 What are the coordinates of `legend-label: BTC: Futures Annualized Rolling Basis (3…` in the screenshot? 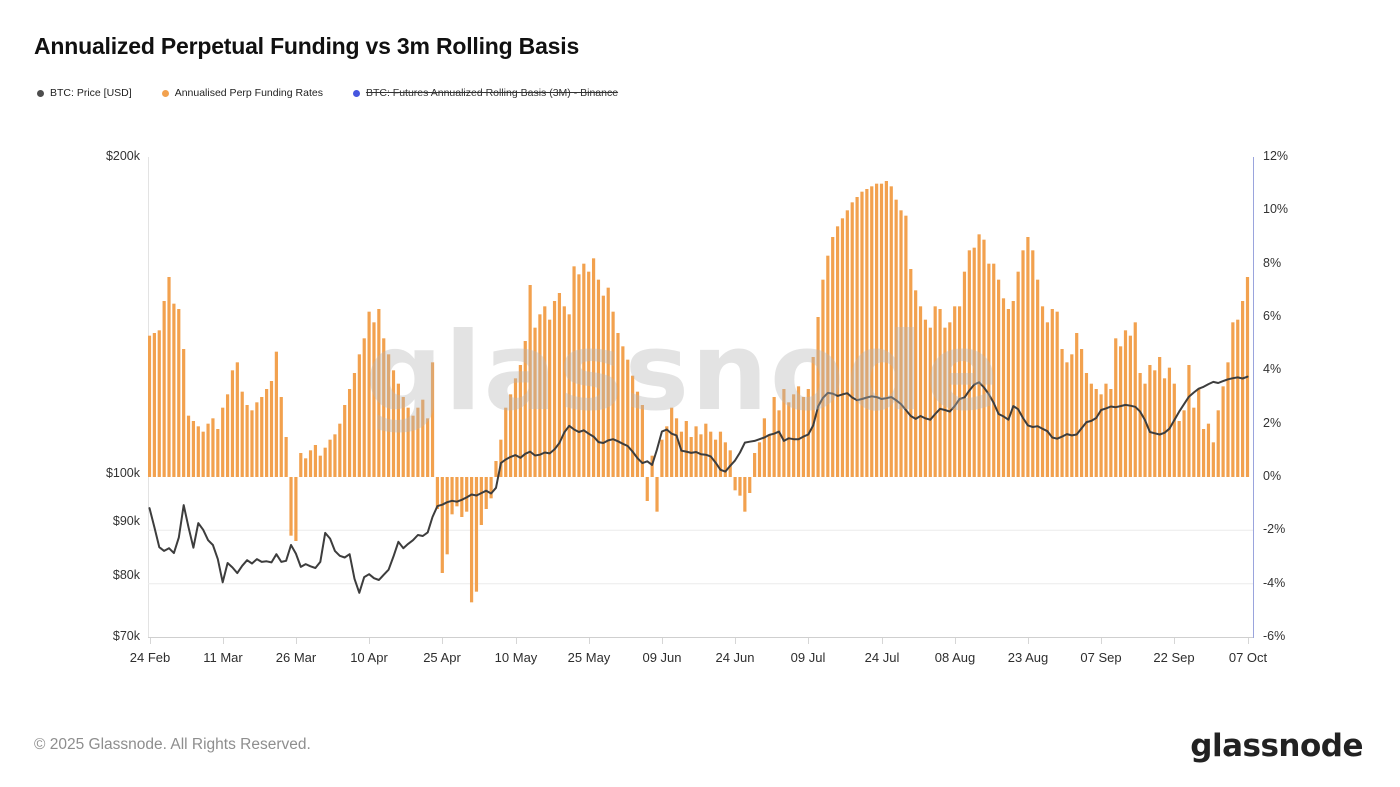 It's located at (492, 93).